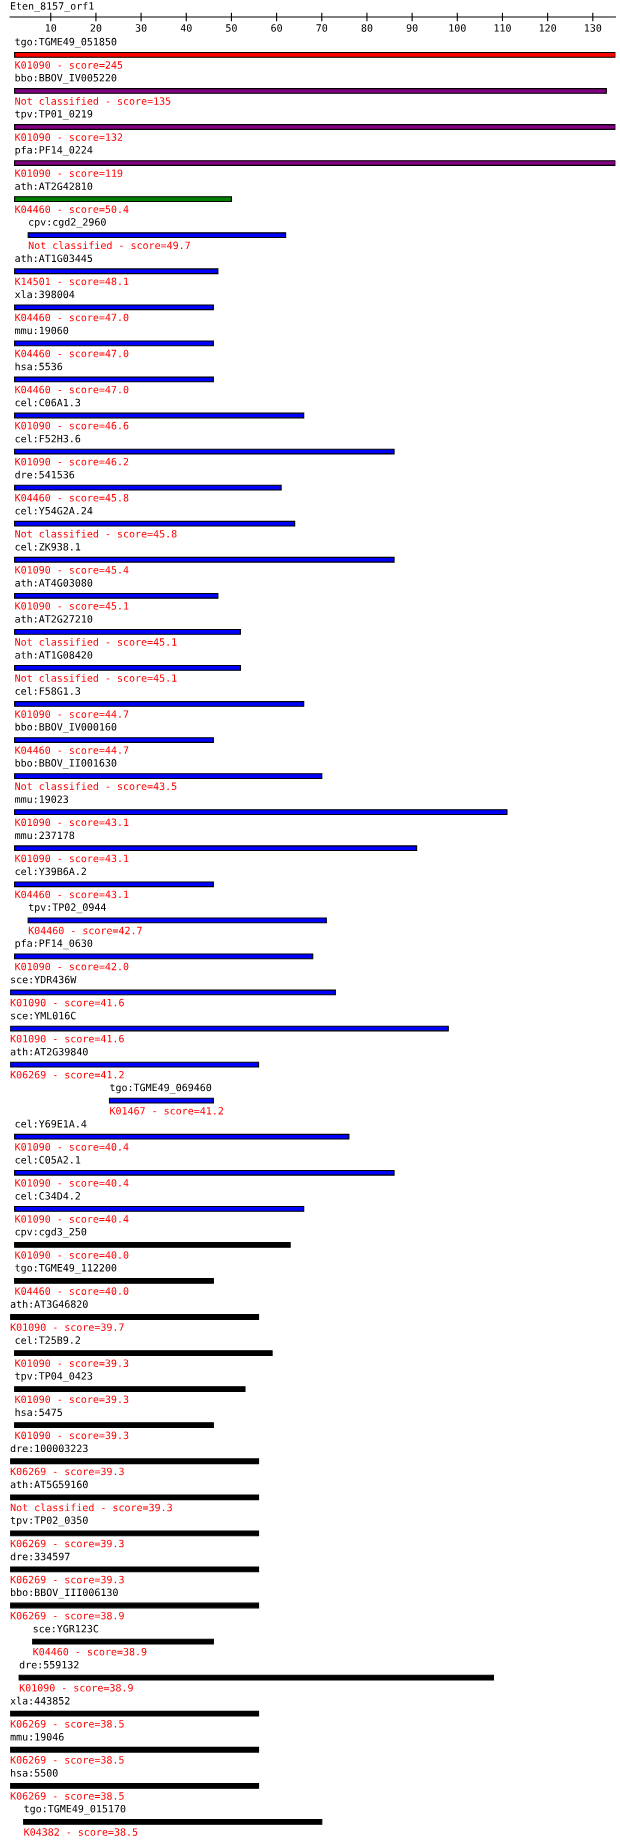 Image resolution: width=620 pixels, height=1841 pixels. I want to click on y-tick-label: cel:Y69E1A.4, so click(51, 1123).